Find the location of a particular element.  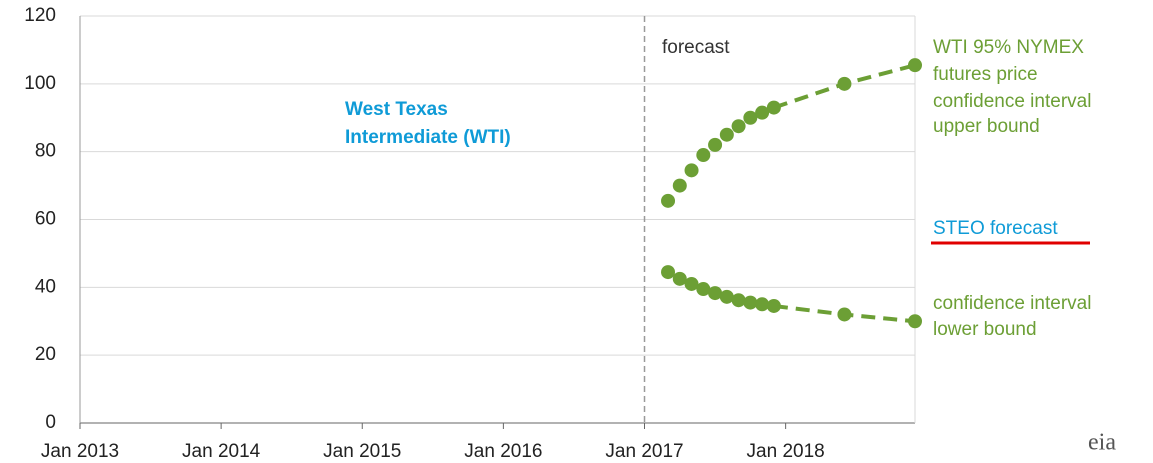

y-tick-label: 120 is located at coordinates (40, 15).